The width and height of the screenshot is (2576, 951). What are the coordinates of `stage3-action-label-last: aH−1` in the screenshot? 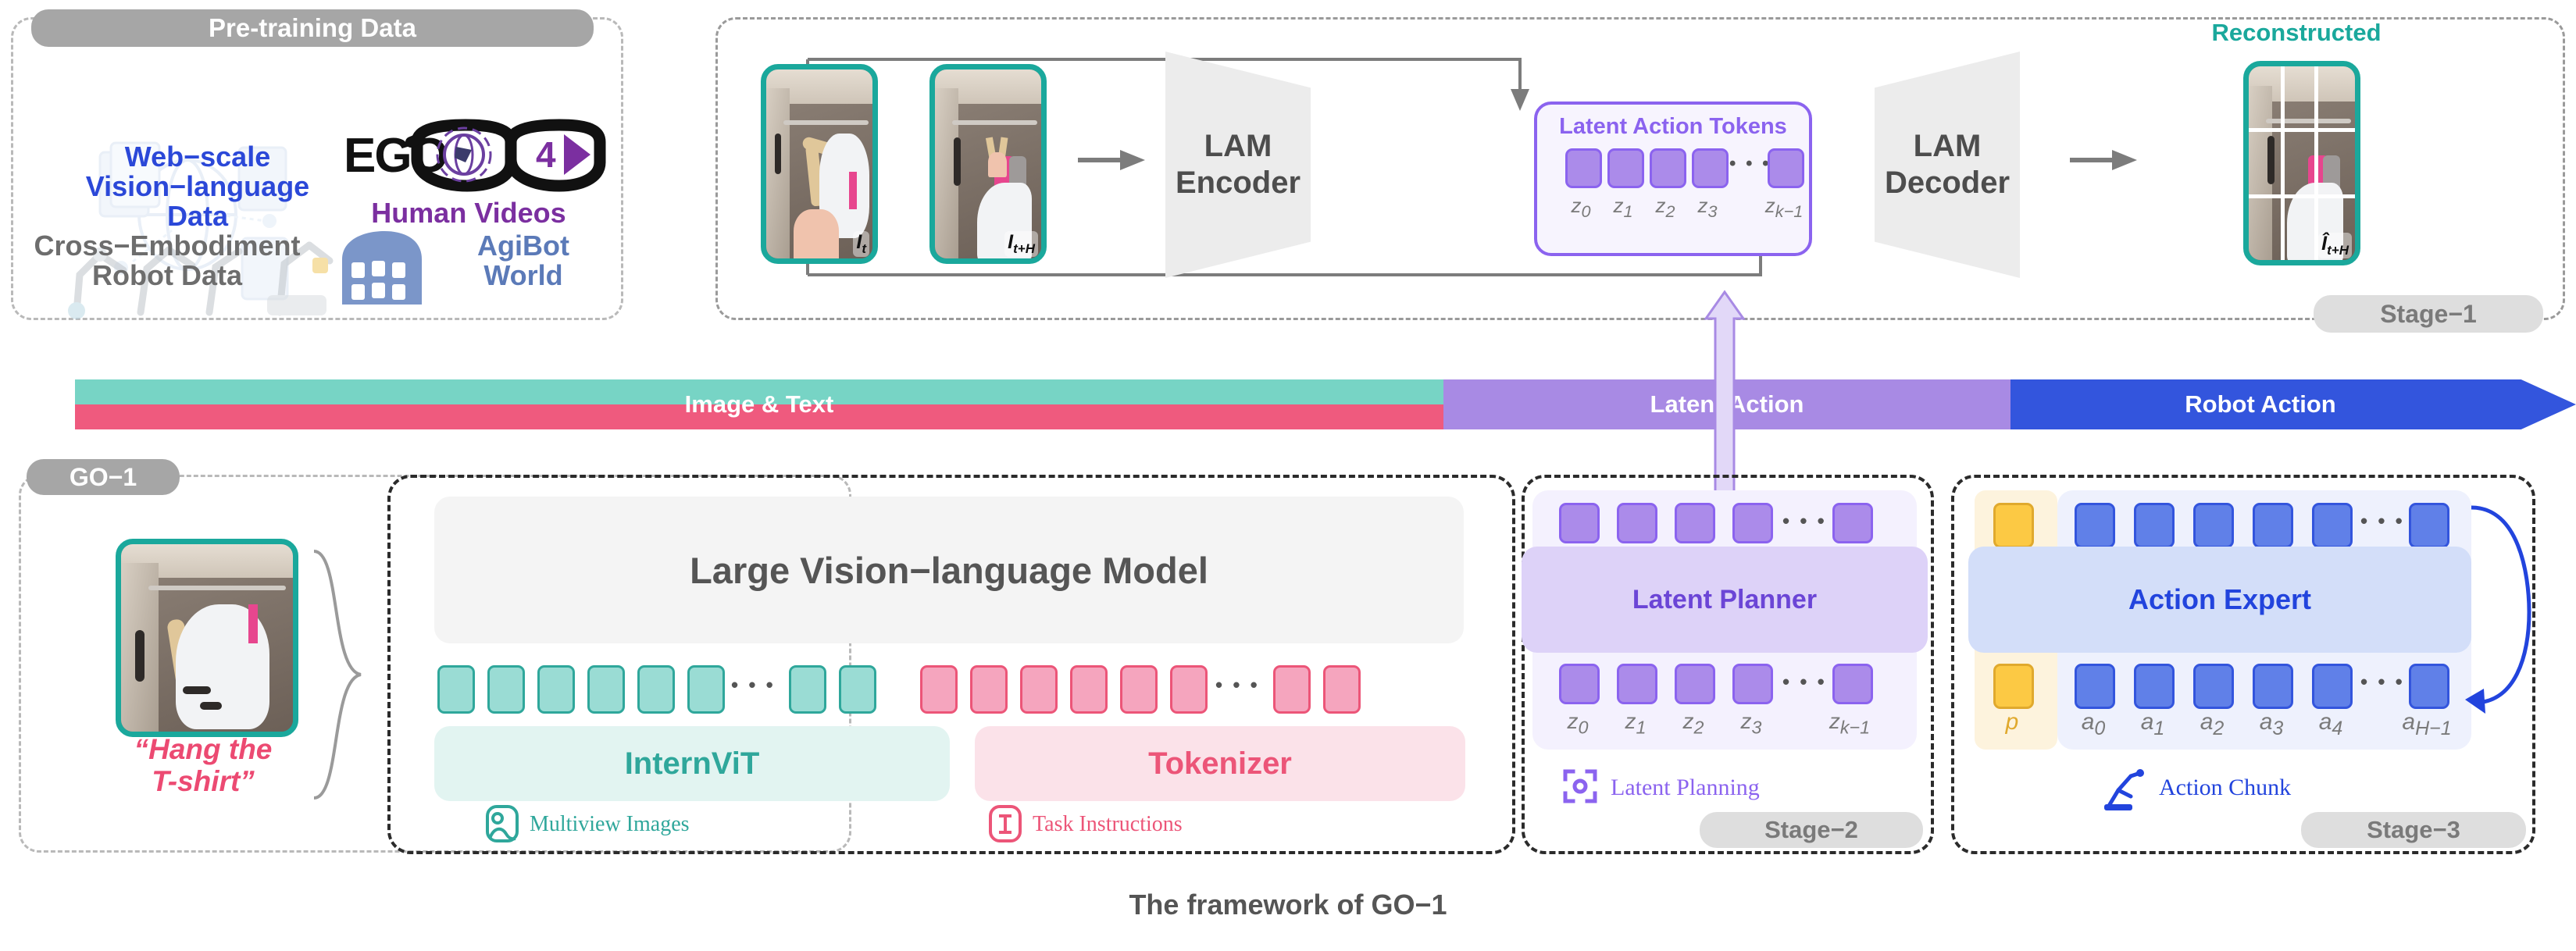 It's located at (2427, 724).